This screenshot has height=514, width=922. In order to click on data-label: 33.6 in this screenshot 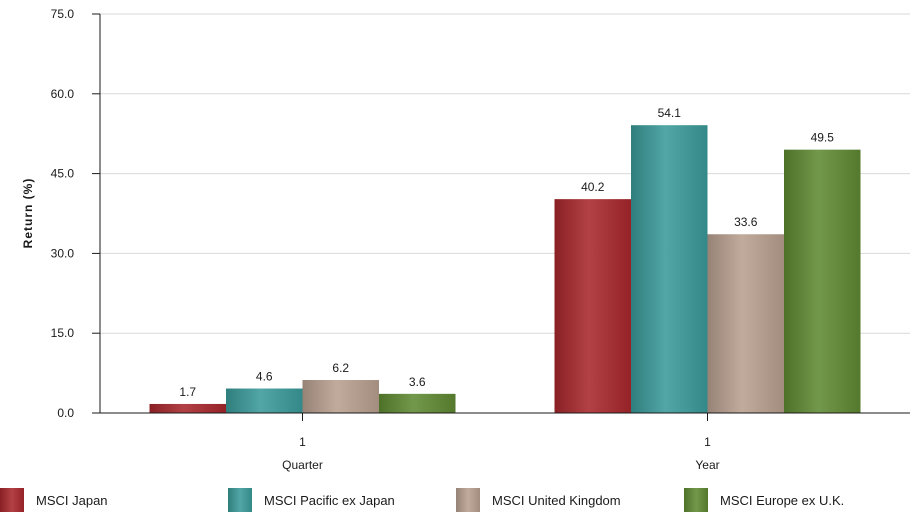, I will do `click(746, 222)`.